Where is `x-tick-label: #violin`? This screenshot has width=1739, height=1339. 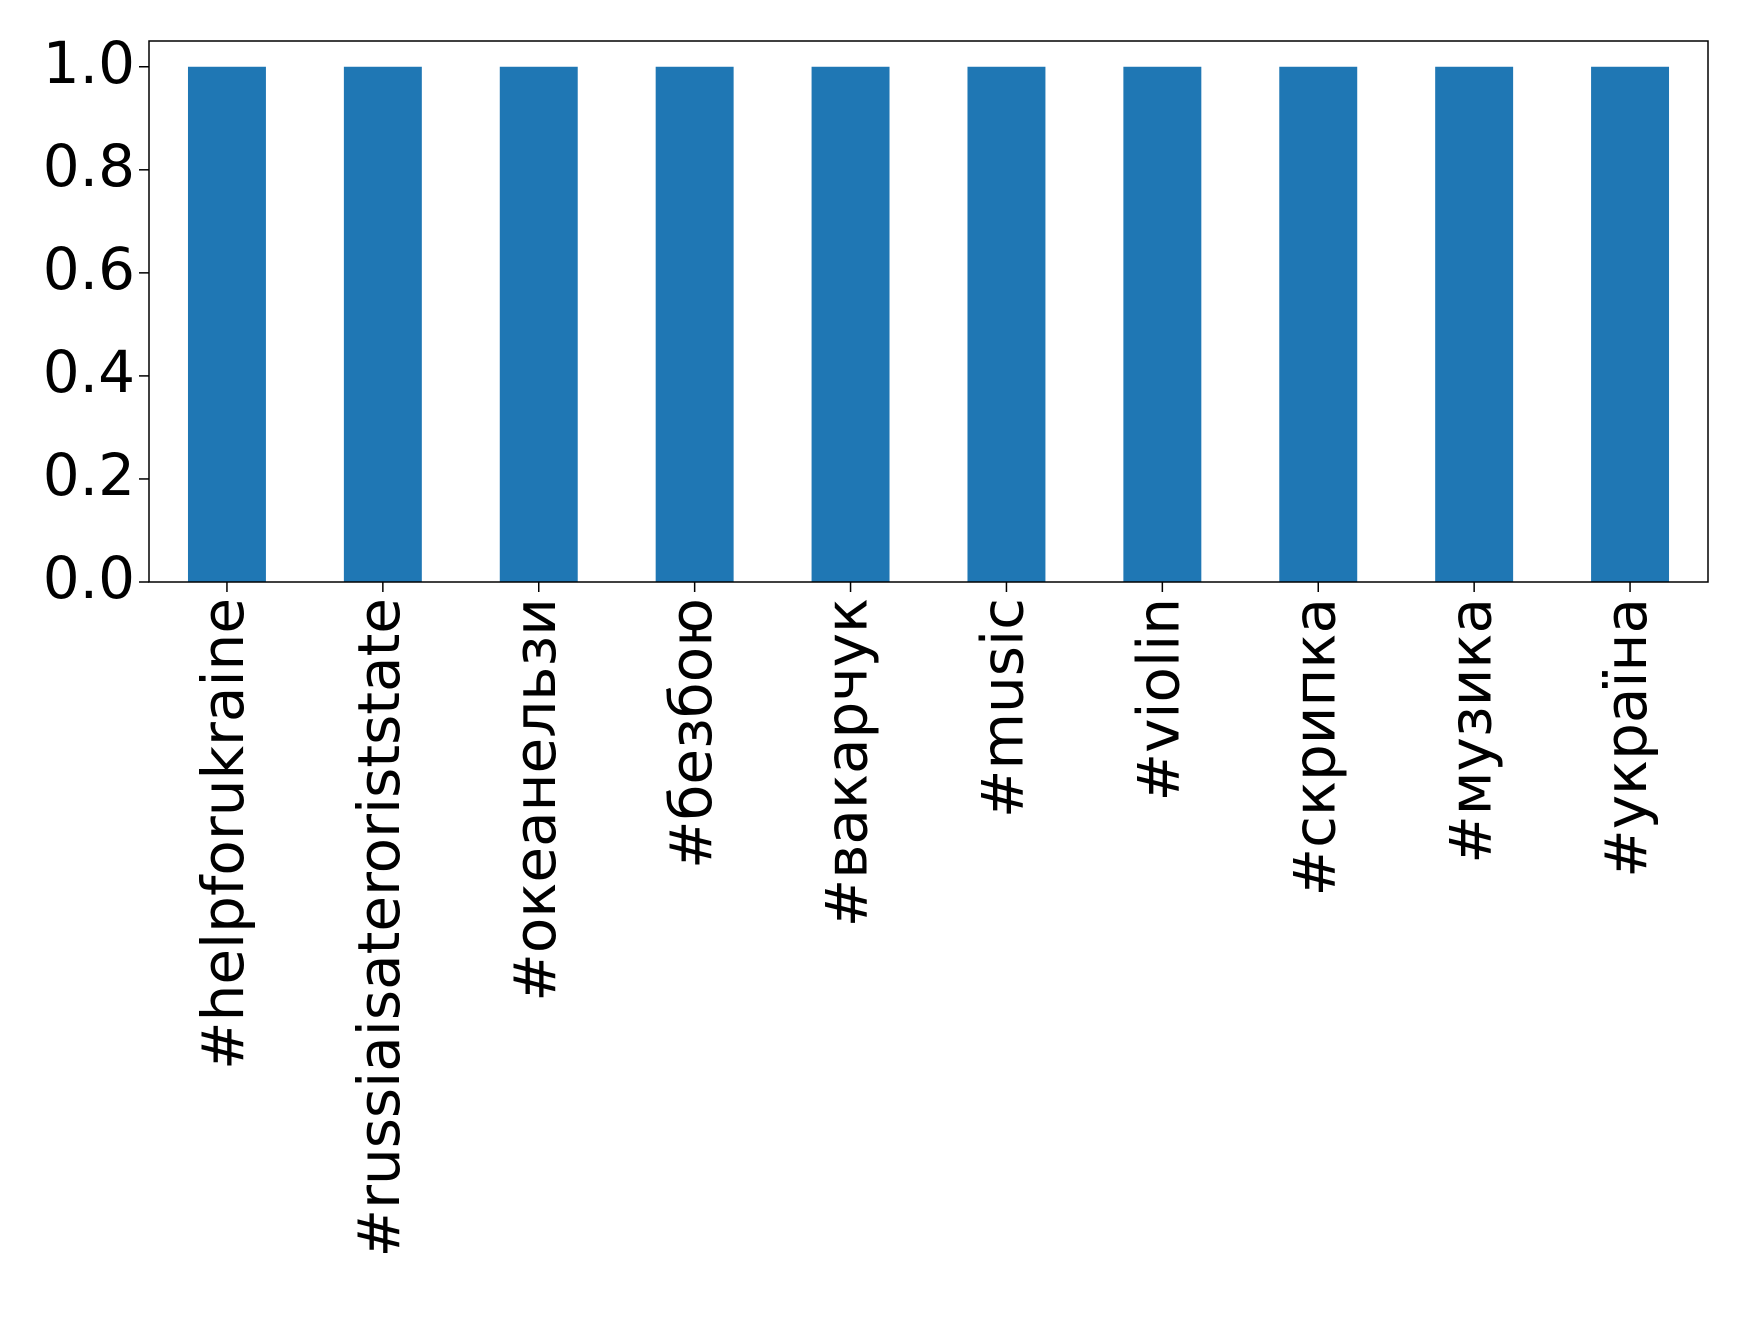
x-tick-label: #violin is located at coordinates (1158, 700).